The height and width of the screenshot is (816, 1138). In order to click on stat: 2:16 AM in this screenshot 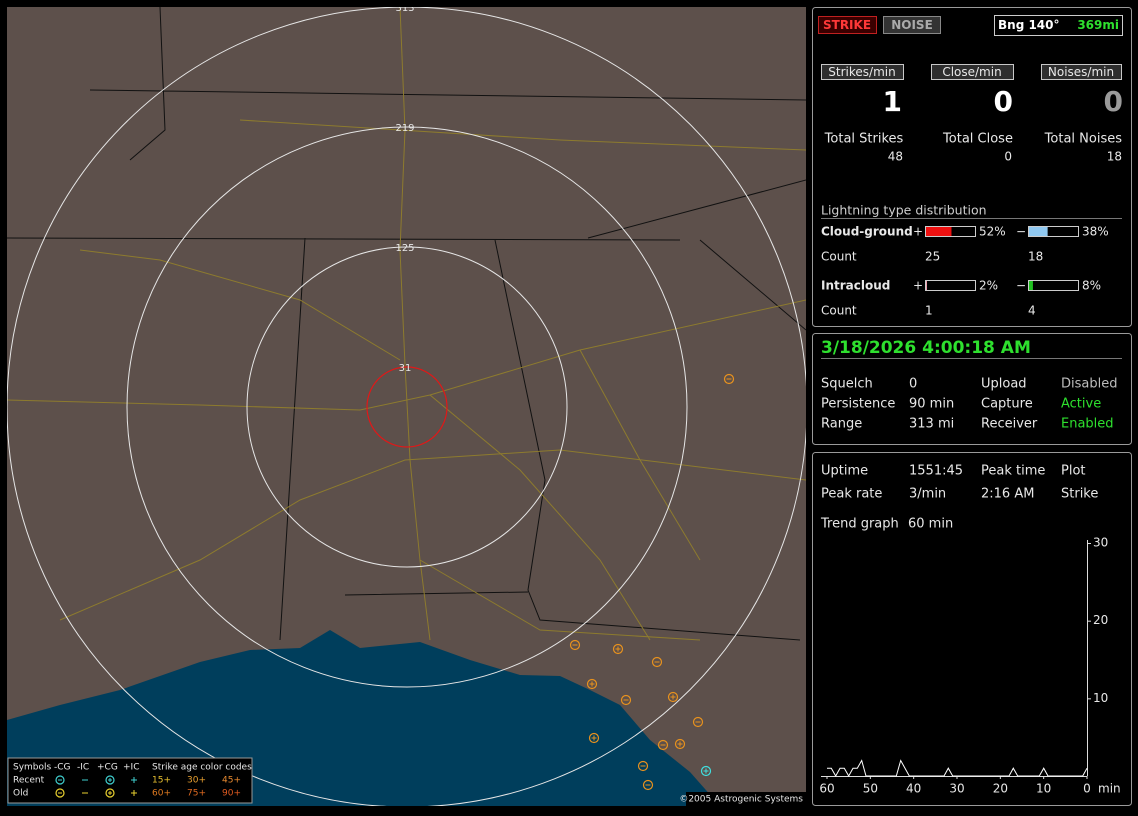, I will do `click(1007, 494)`.